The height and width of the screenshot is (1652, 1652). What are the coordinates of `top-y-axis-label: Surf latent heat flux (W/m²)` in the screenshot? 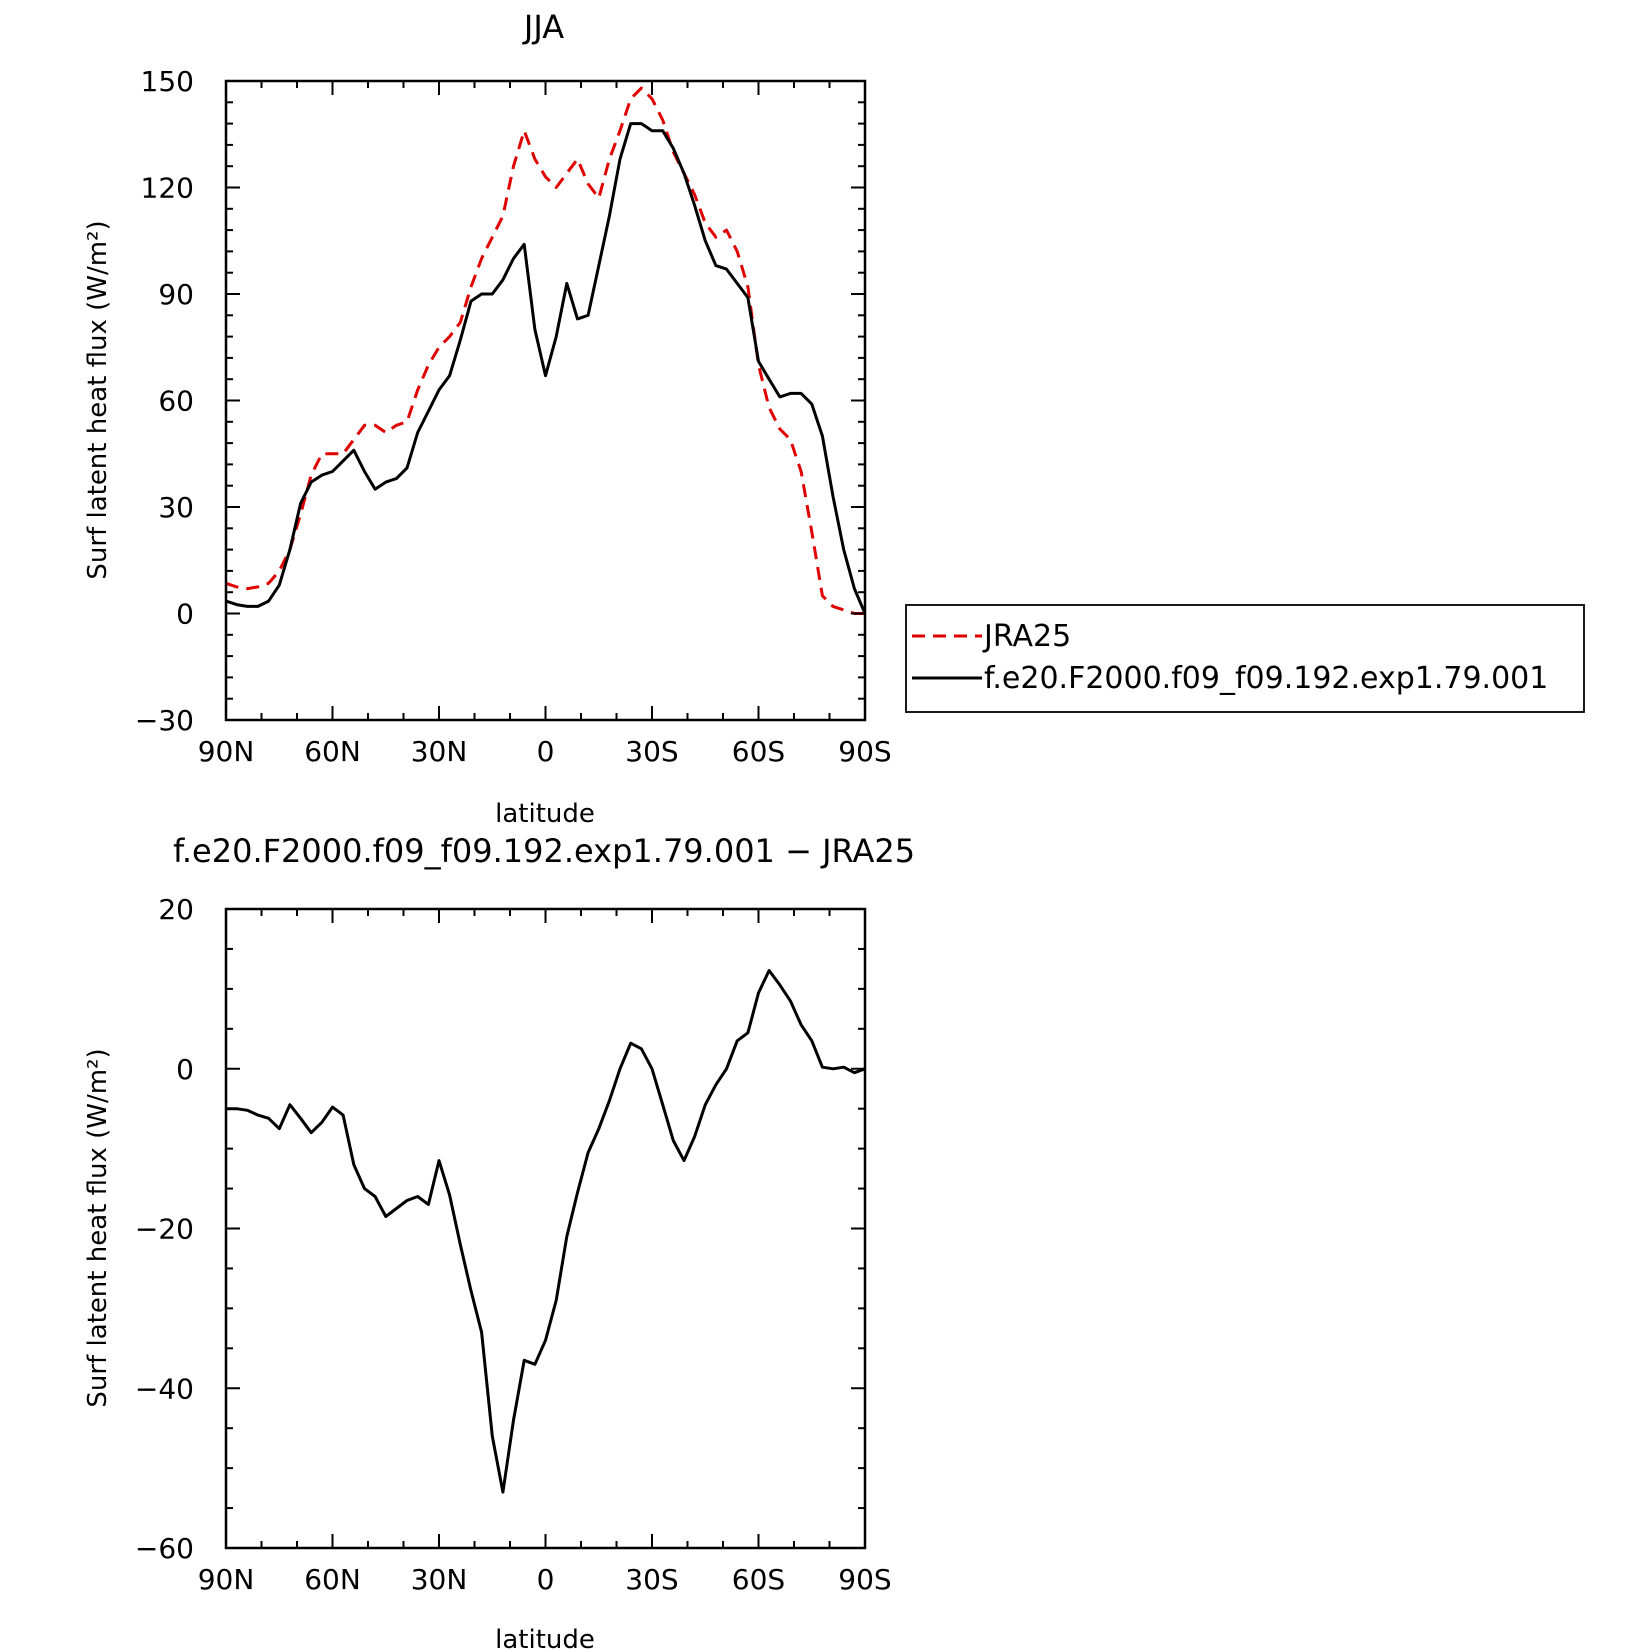 It's located at (98, 399).